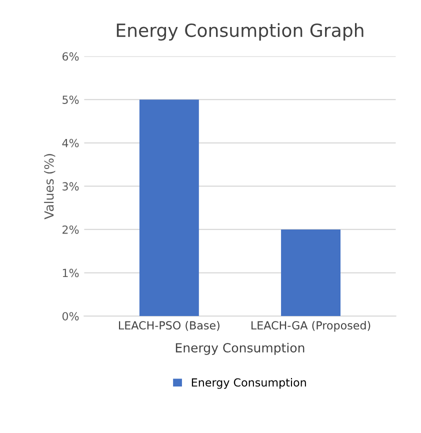  What do you see at coordinates (70, 100) in the screenshot?
I see `y-tick-label: 5%` at bounding box center [70, 100].